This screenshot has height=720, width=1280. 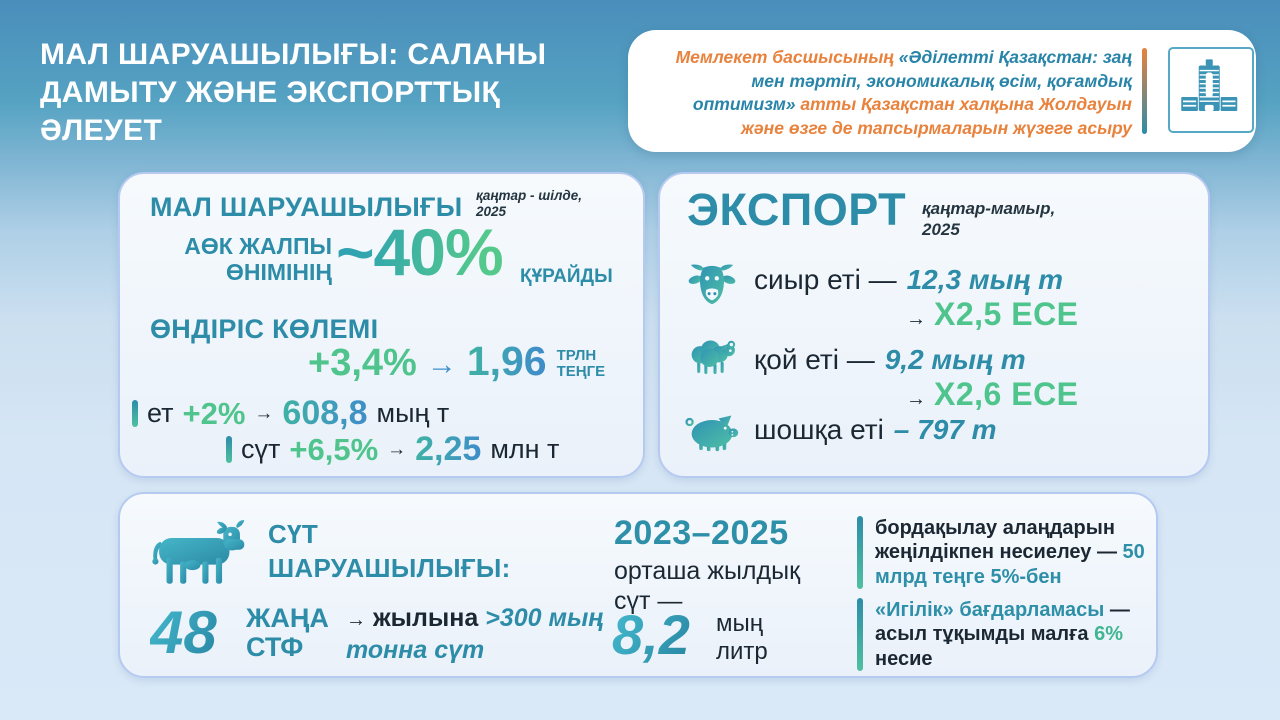 I want to click on milk-stat-row: сүт +6,5% → 2,25 млн т, so click(x=392, y=449).